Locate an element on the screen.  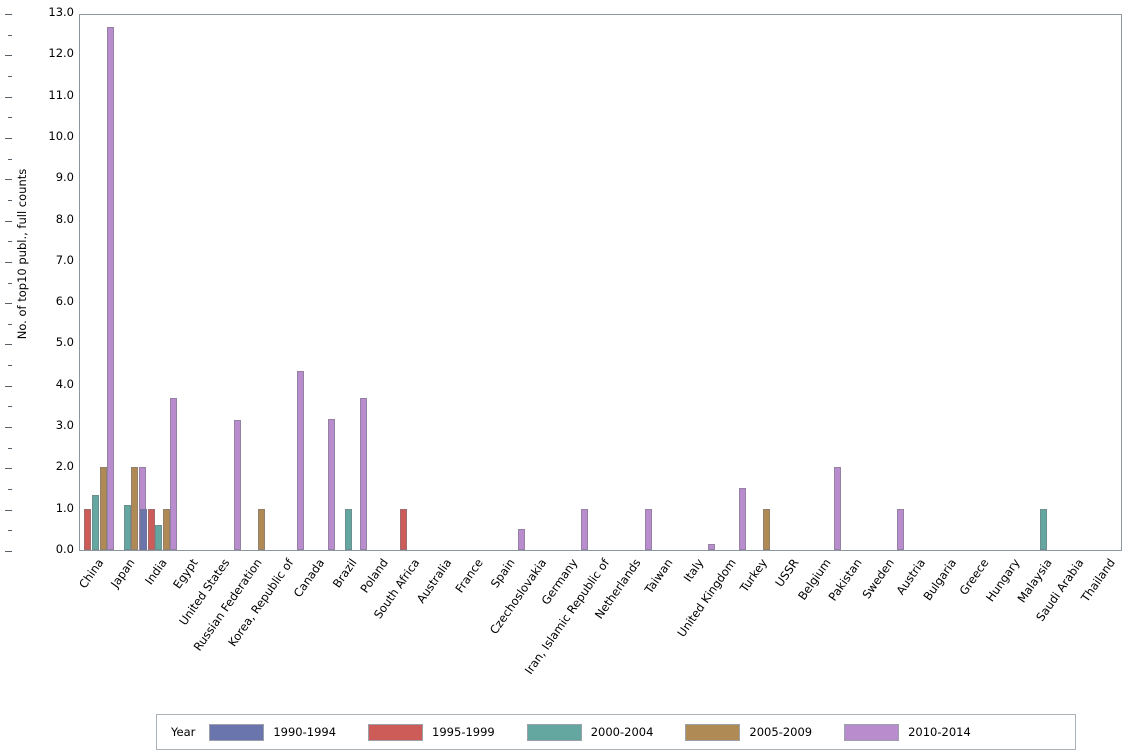
legend-item: 2010-2014 is located at coordinates (918, 732).